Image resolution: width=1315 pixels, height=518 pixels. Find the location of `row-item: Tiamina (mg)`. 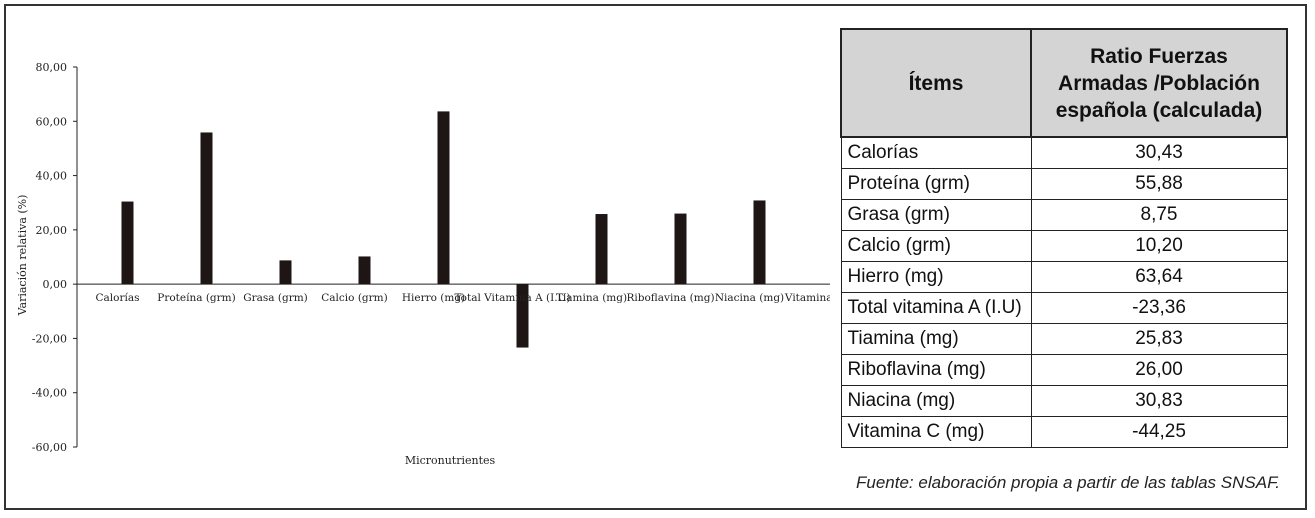

row-item: Tiamina (mg) is located at coordinates (936, 338).